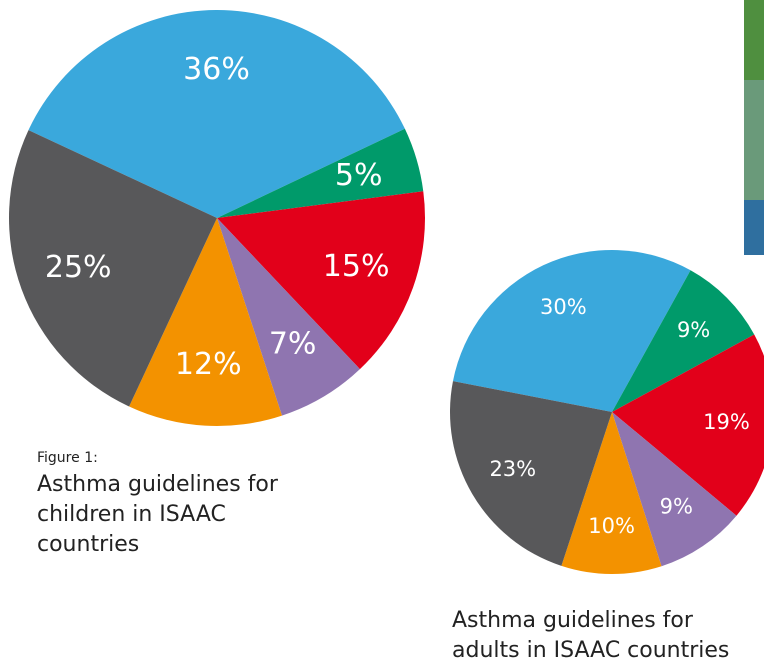 This screenshot has width=764, height=668. What do you see at coordinates (67, 458) in the screenshot?
I see `figure-label: Figure 1:` at bounding box center [67, 458].